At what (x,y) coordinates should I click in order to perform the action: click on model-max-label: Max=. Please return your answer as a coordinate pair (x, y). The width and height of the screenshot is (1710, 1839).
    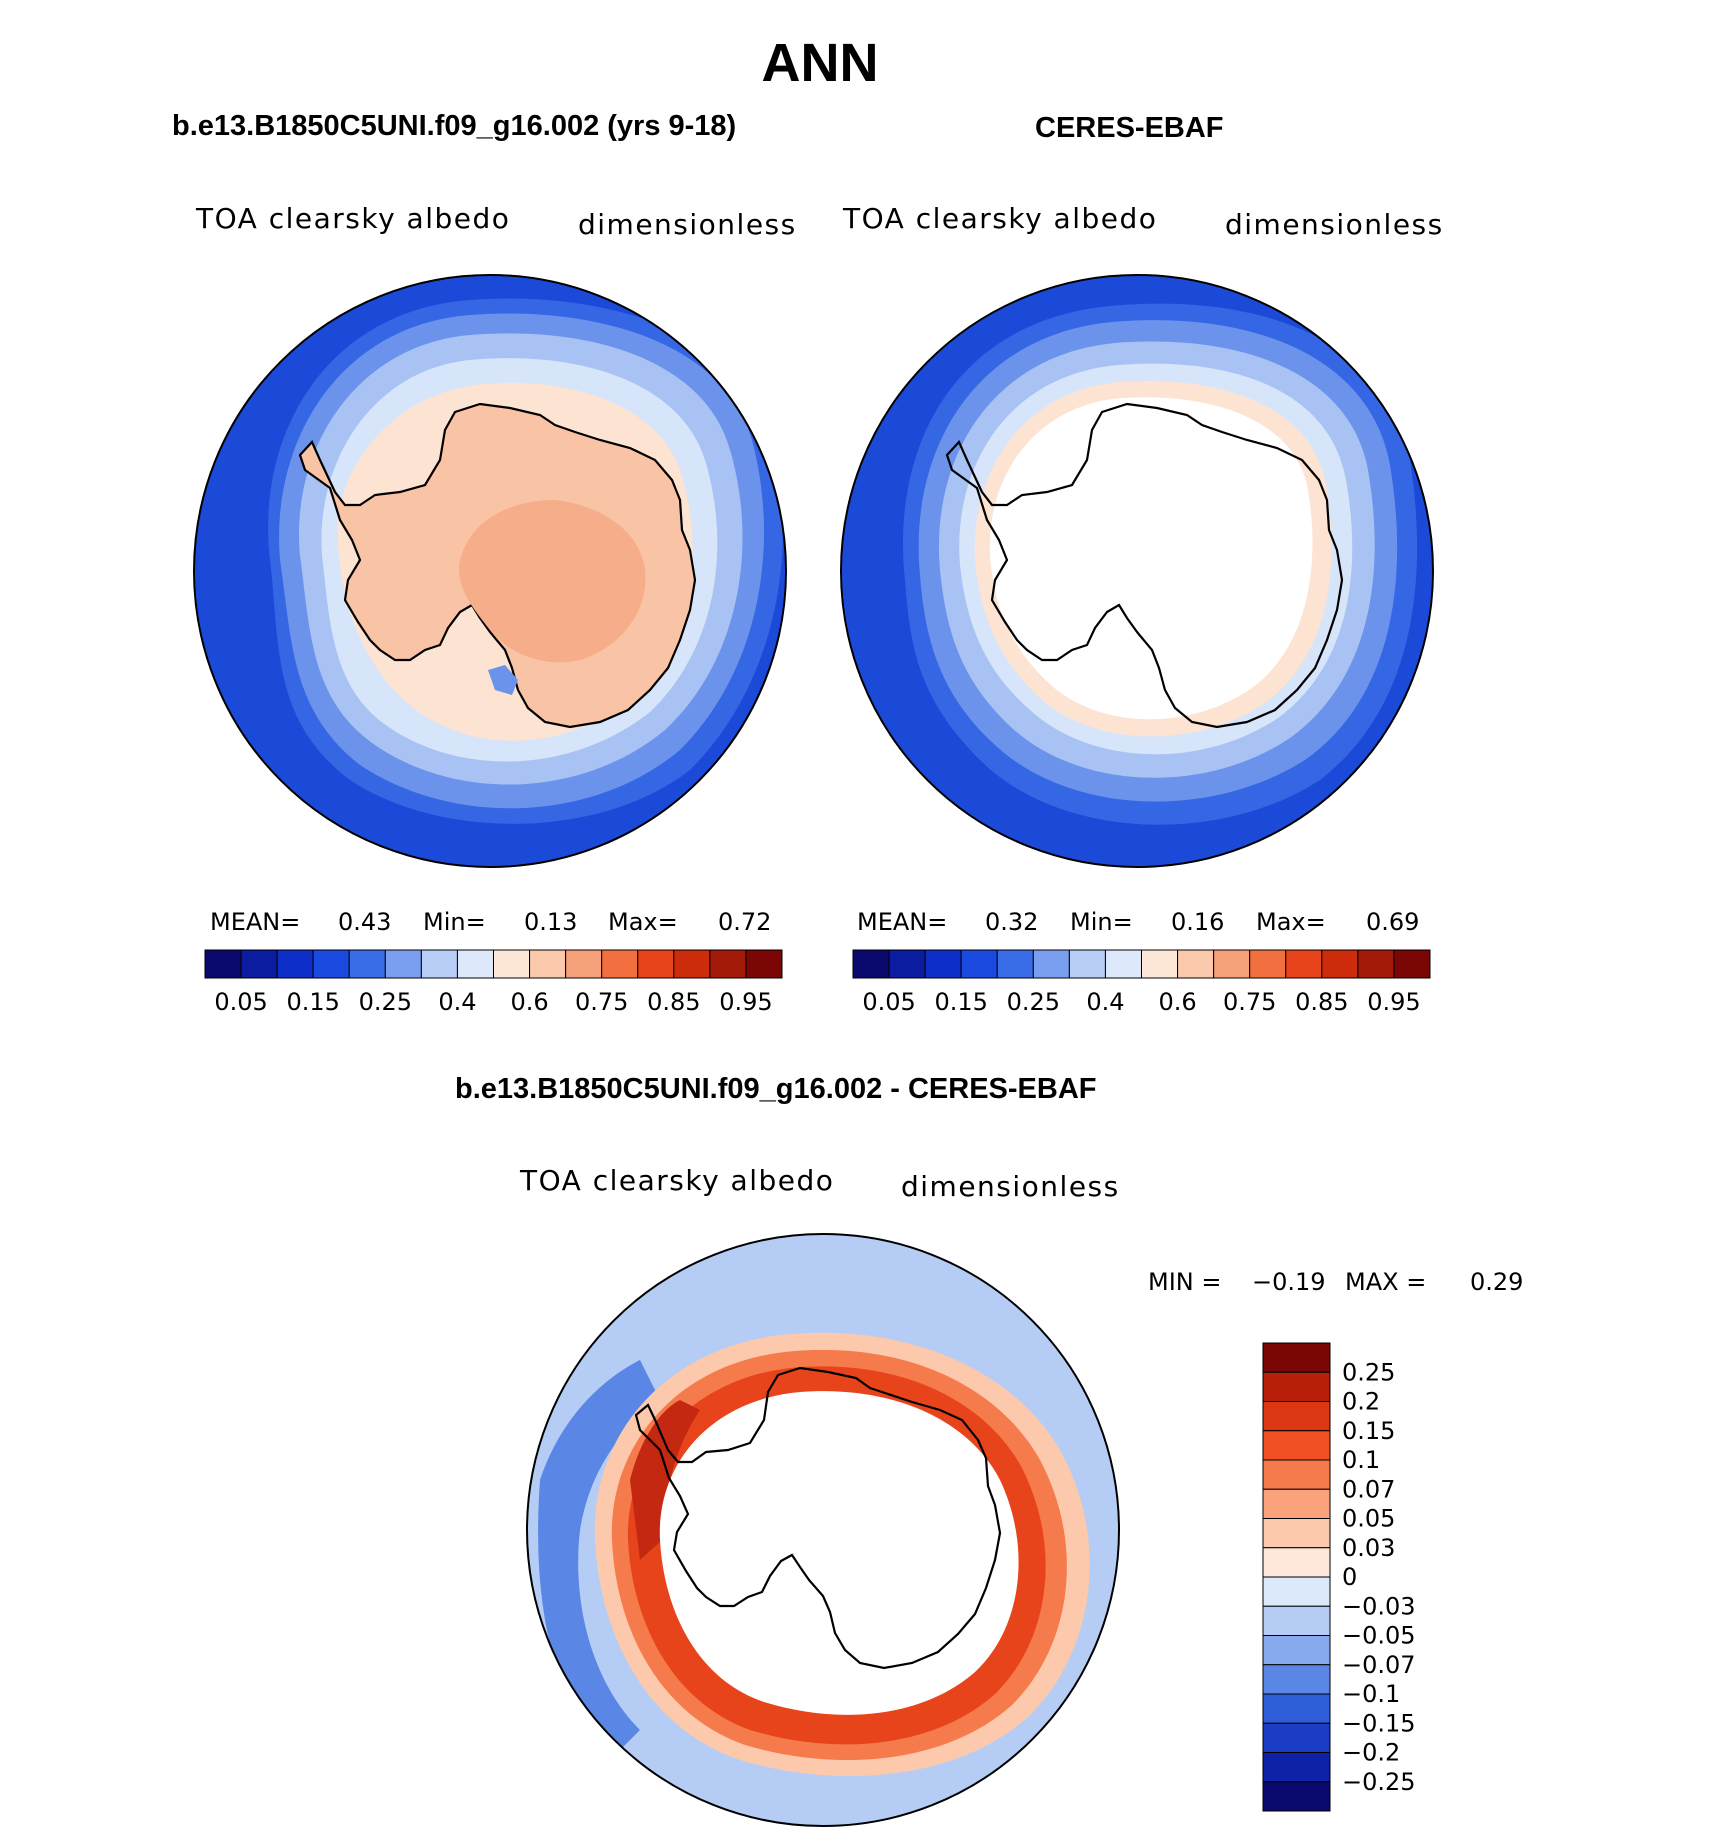
    Looking at the image, I should click on (643, 922).